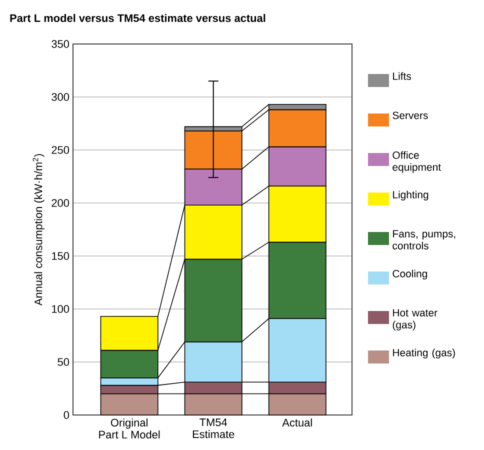  Describe the element at coordinates (61, 256) in the screenshot. I see `y-tick-label: 150` at that location.